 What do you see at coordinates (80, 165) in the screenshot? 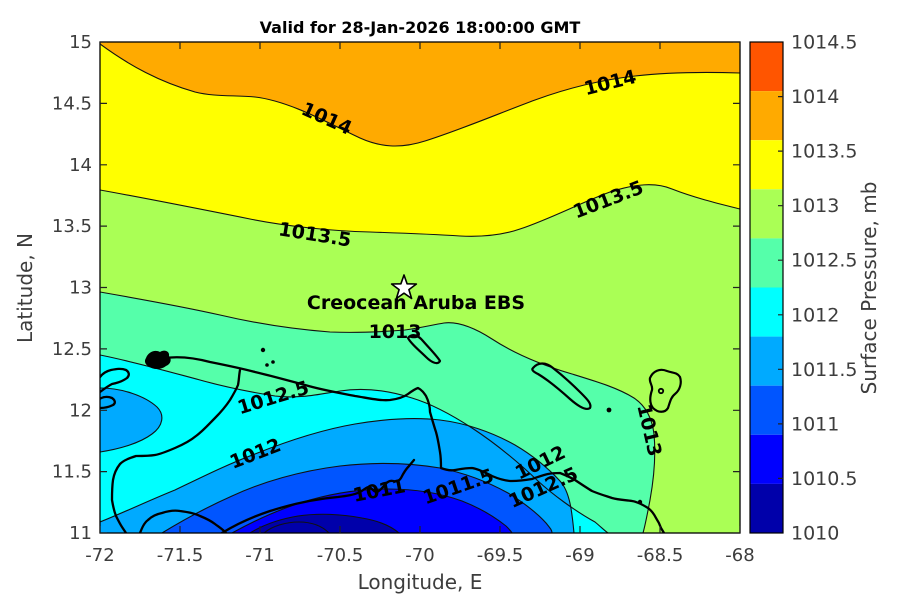
I see `y-tick: 14` at bounding box center [80, 165].